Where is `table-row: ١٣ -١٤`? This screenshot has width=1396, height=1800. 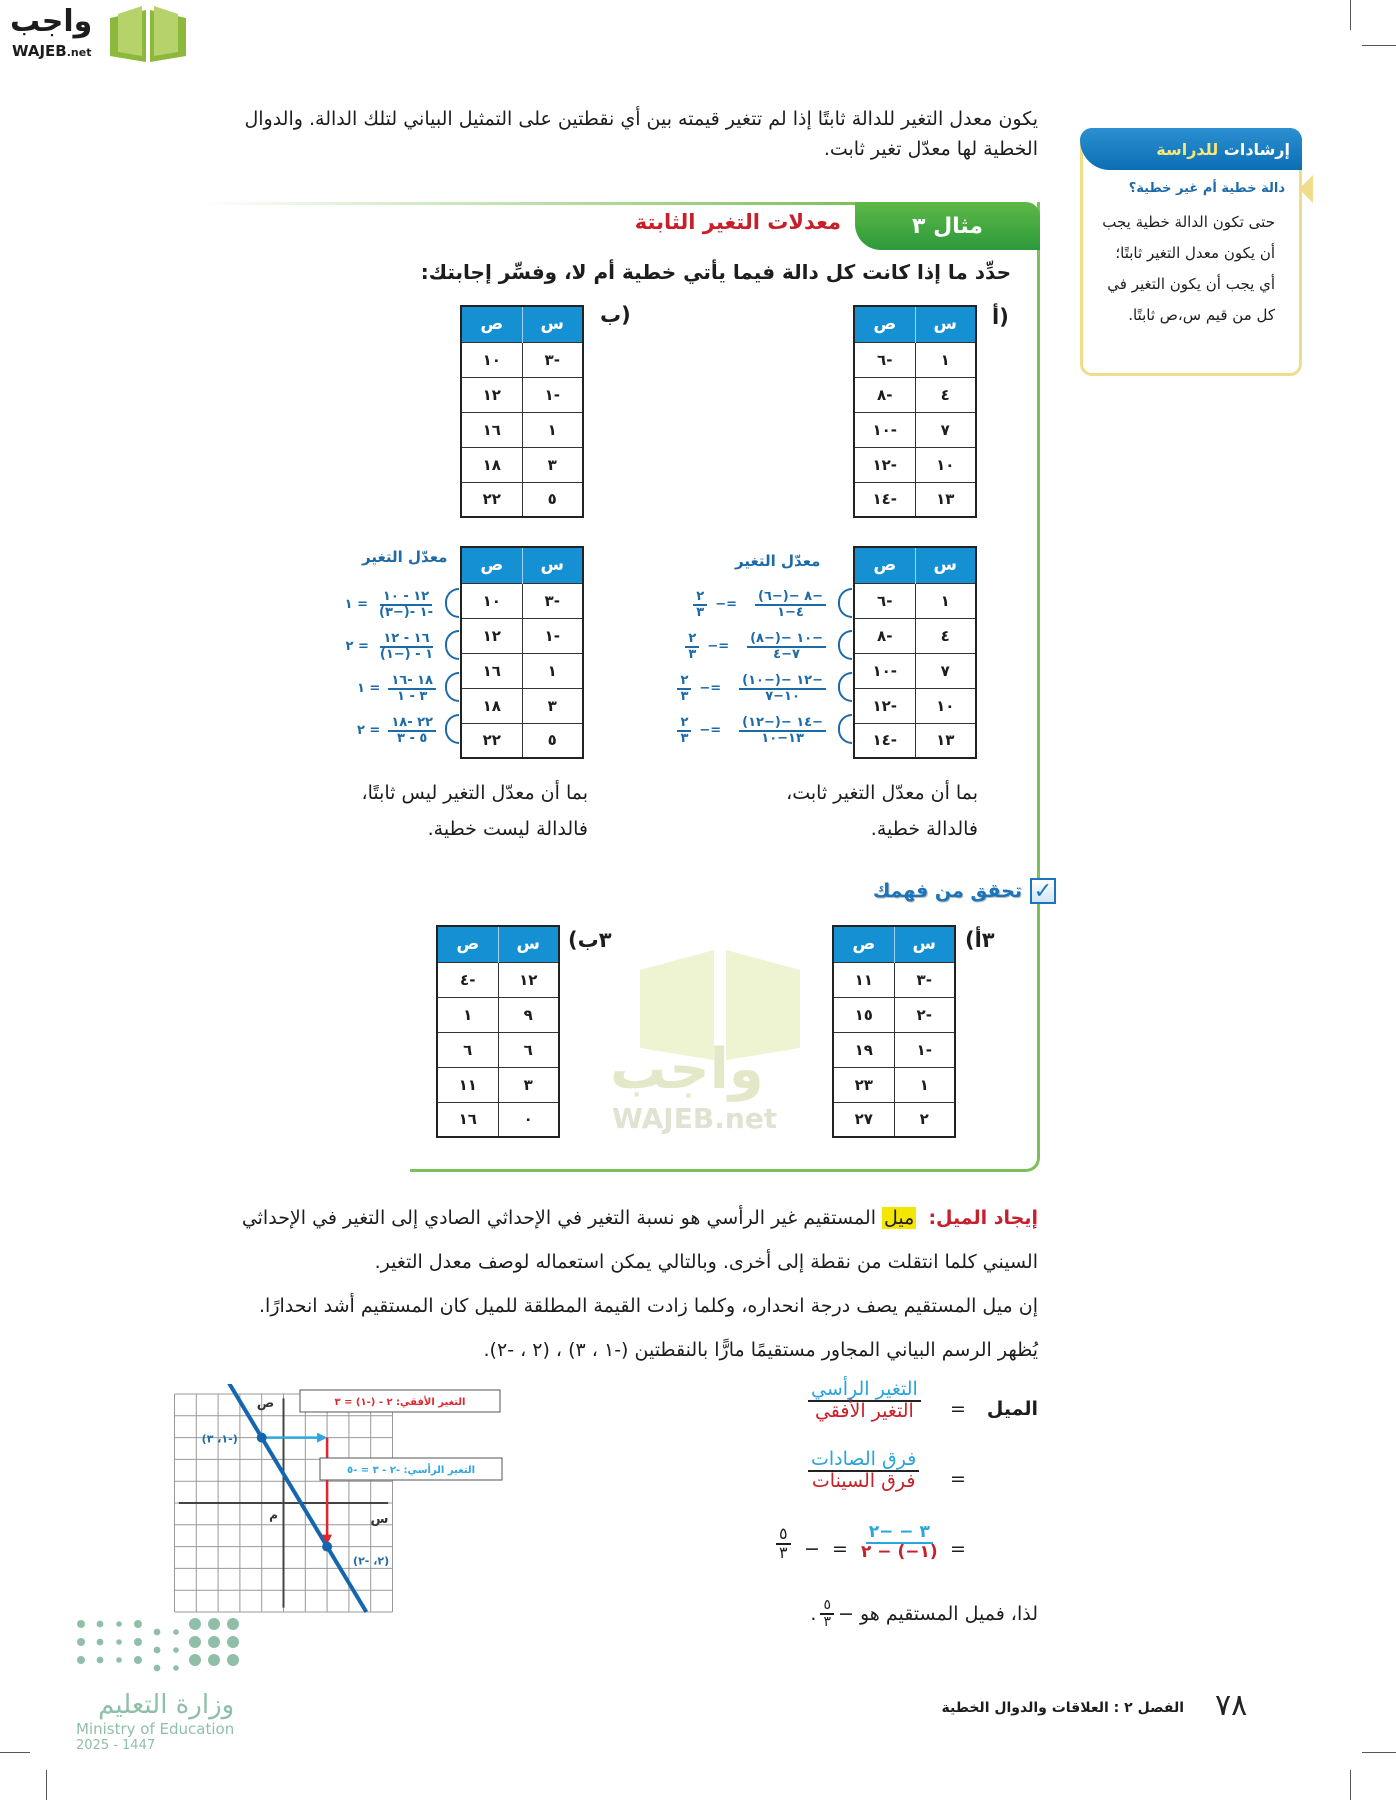
table-row: ١٣ -١٤ is located at coordinates (915, 499).